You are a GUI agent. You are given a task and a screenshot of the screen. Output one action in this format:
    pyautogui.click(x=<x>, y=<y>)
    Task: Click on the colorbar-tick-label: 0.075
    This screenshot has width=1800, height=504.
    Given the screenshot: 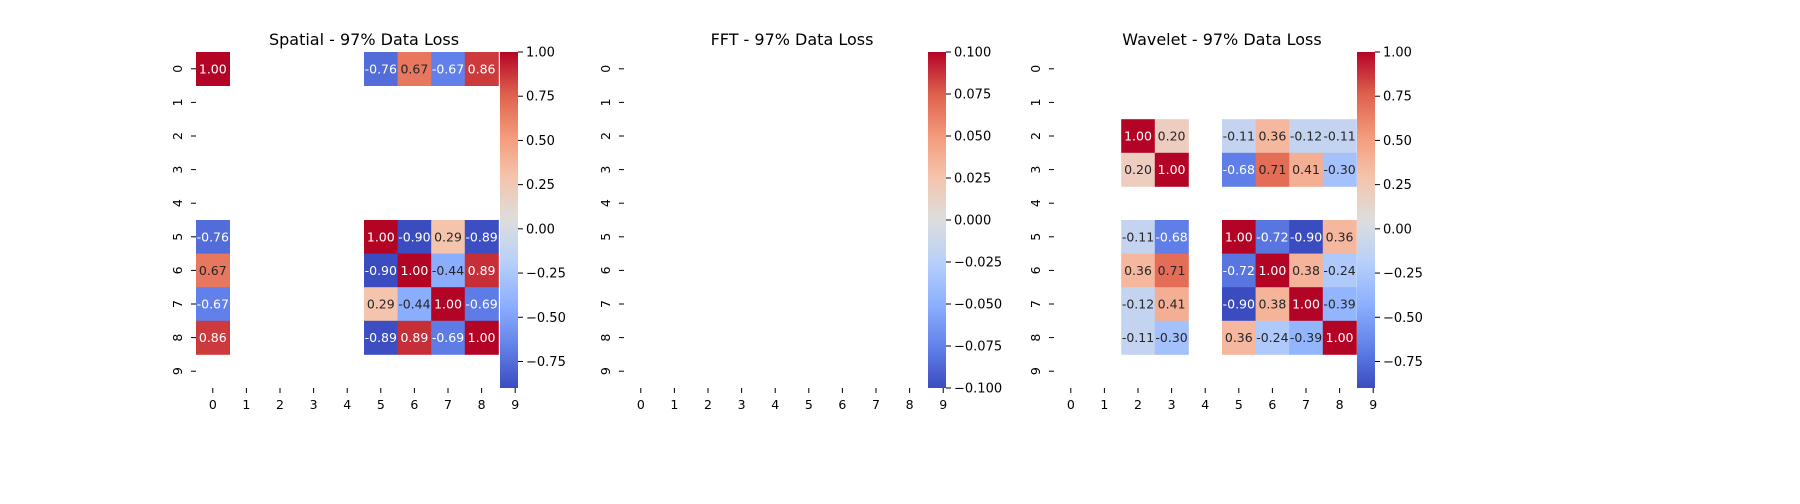 What is the action you would take?
    pyautogui.click(x=972, y=95)
    